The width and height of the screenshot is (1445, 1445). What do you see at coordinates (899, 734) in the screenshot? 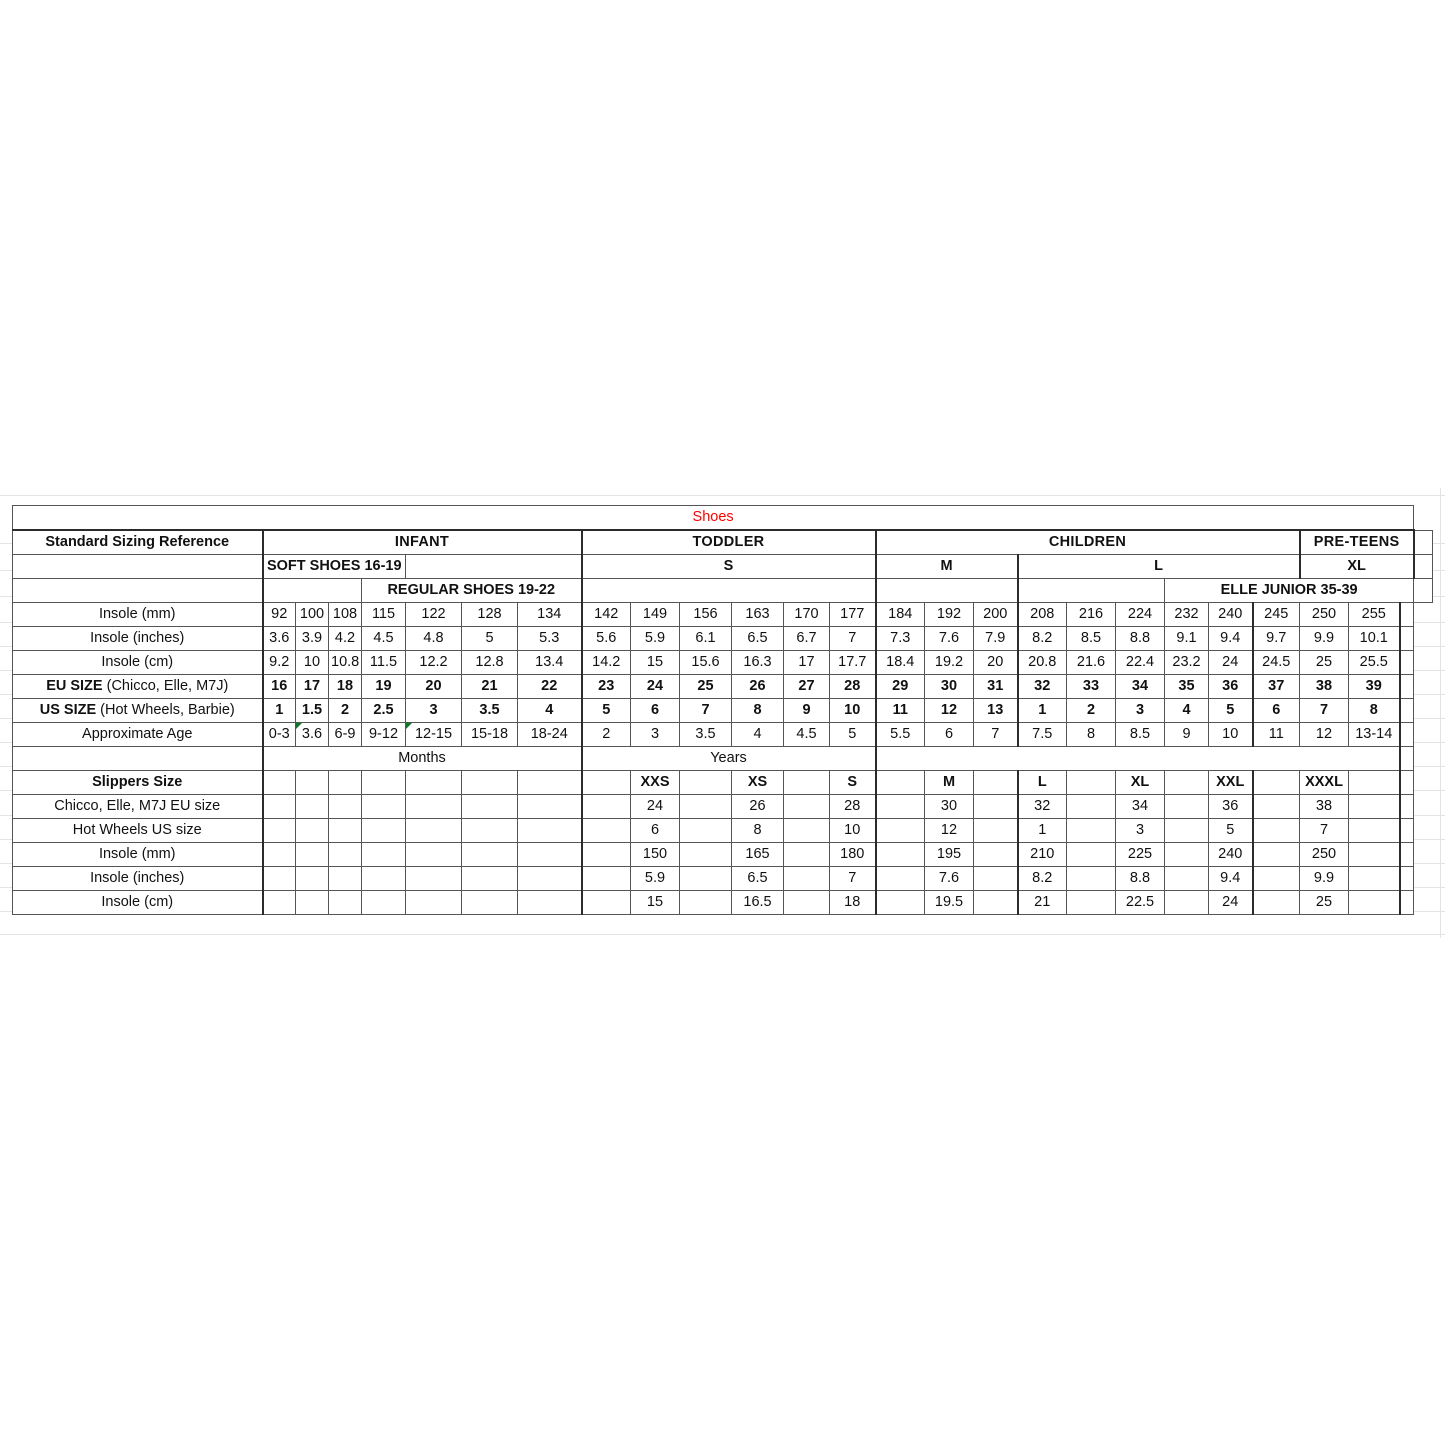
I see `table-cell: 5.5` at bounding box center [899, 734].